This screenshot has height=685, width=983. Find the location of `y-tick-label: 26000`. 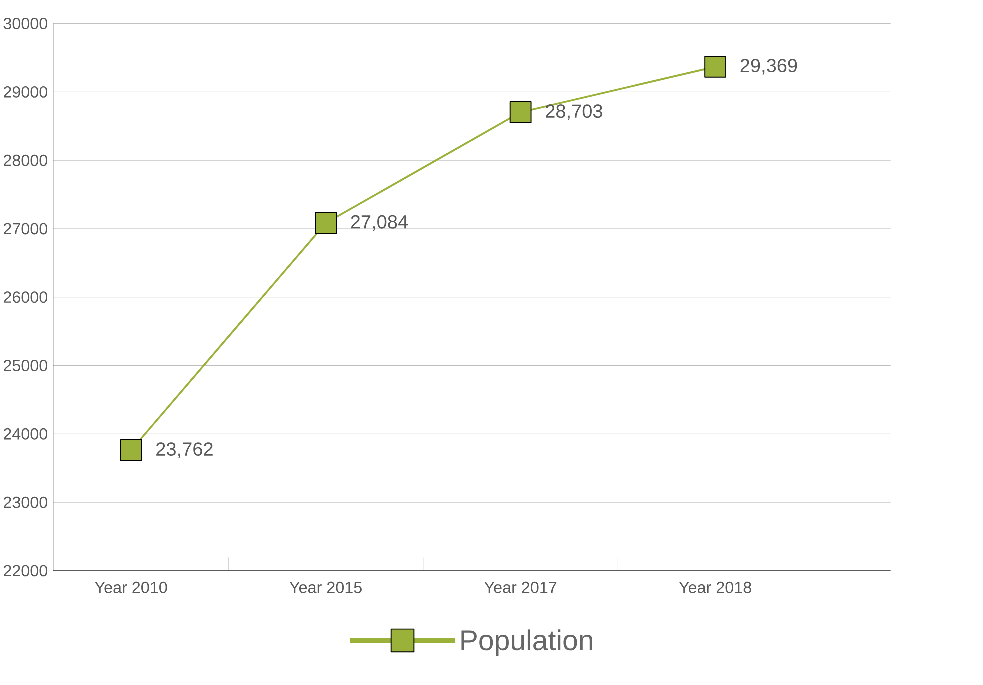

y-tick-label: 26000 is located at coordinates (26, 298).